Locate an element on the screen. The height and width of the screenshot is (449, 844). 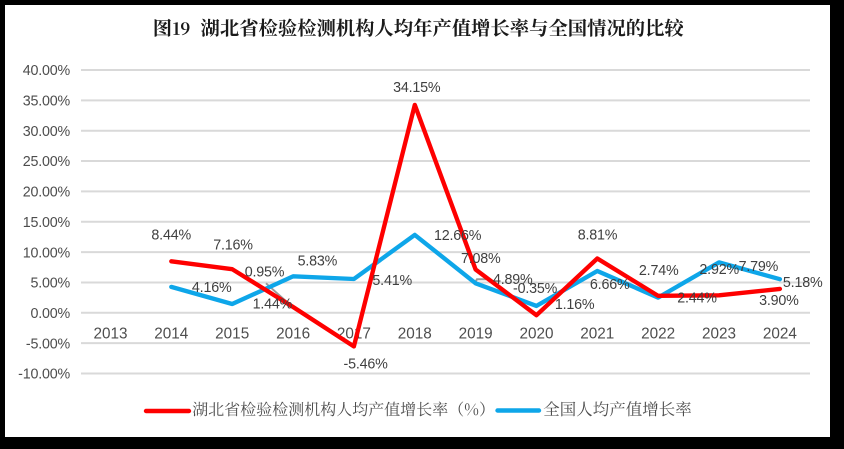
svg-text: 2017 is located at coordinates (354, 333).